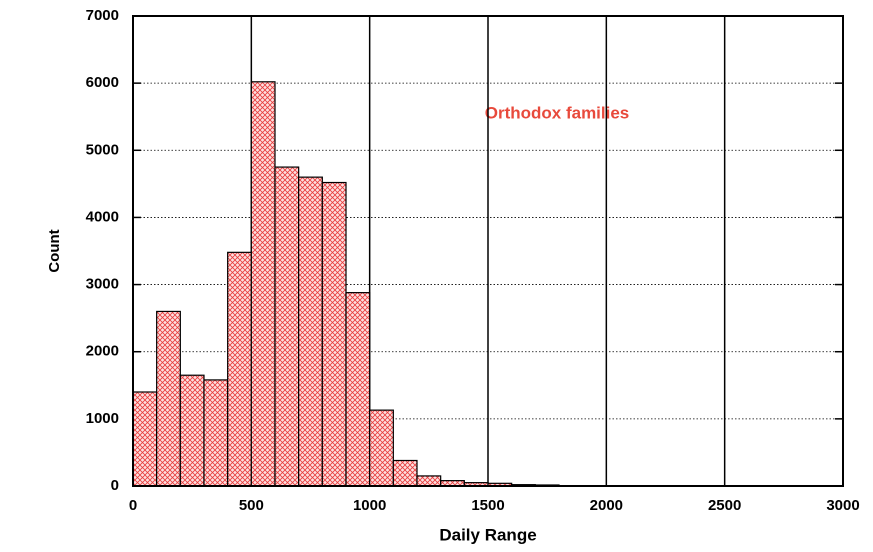  Describe the element at coordinates (102, 216) in the screenshot. I see `y-tick-label: 4000` at that location.